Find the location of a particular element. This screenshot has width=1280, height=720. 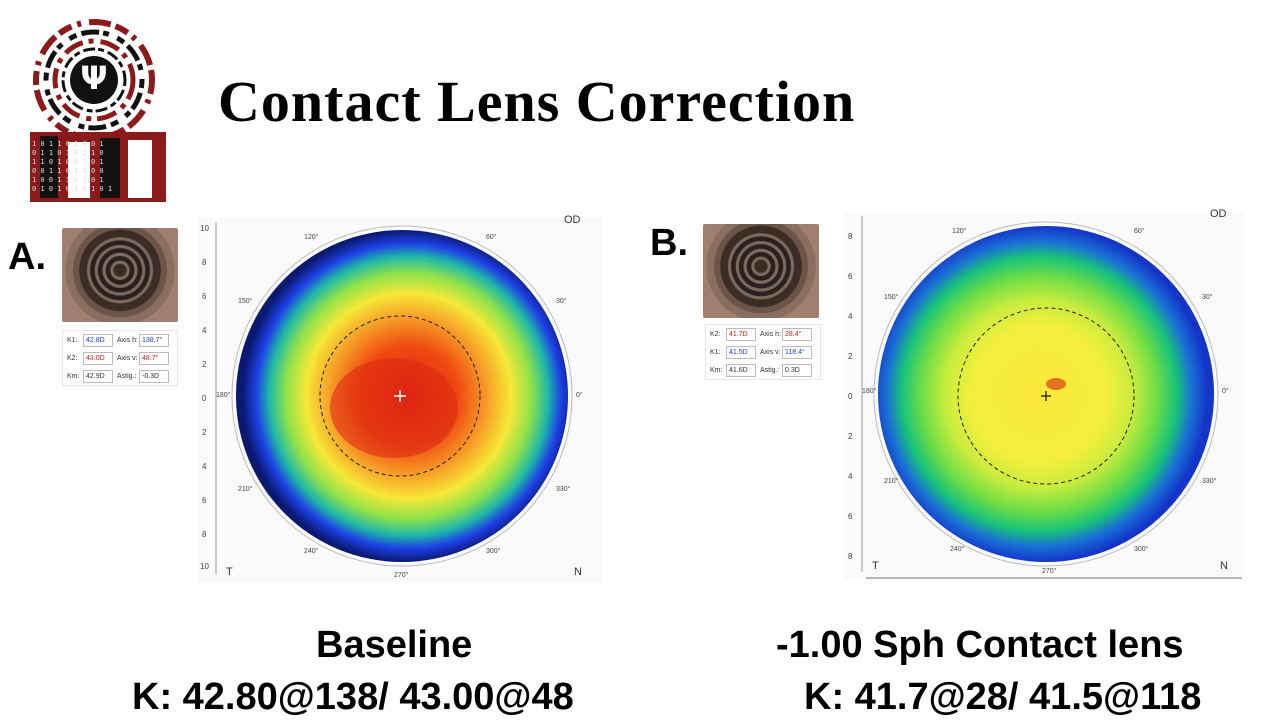

axis-value: 118.4° is located at coordinates (797, 352).